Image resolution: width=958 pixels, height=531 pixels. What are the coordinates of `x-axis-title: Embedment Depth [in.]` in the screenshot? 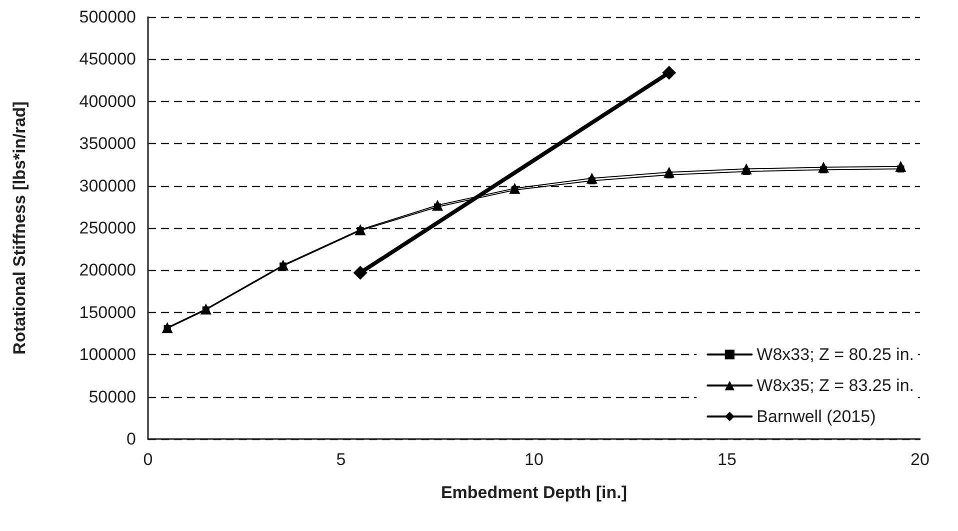 It's located at (534, 492).